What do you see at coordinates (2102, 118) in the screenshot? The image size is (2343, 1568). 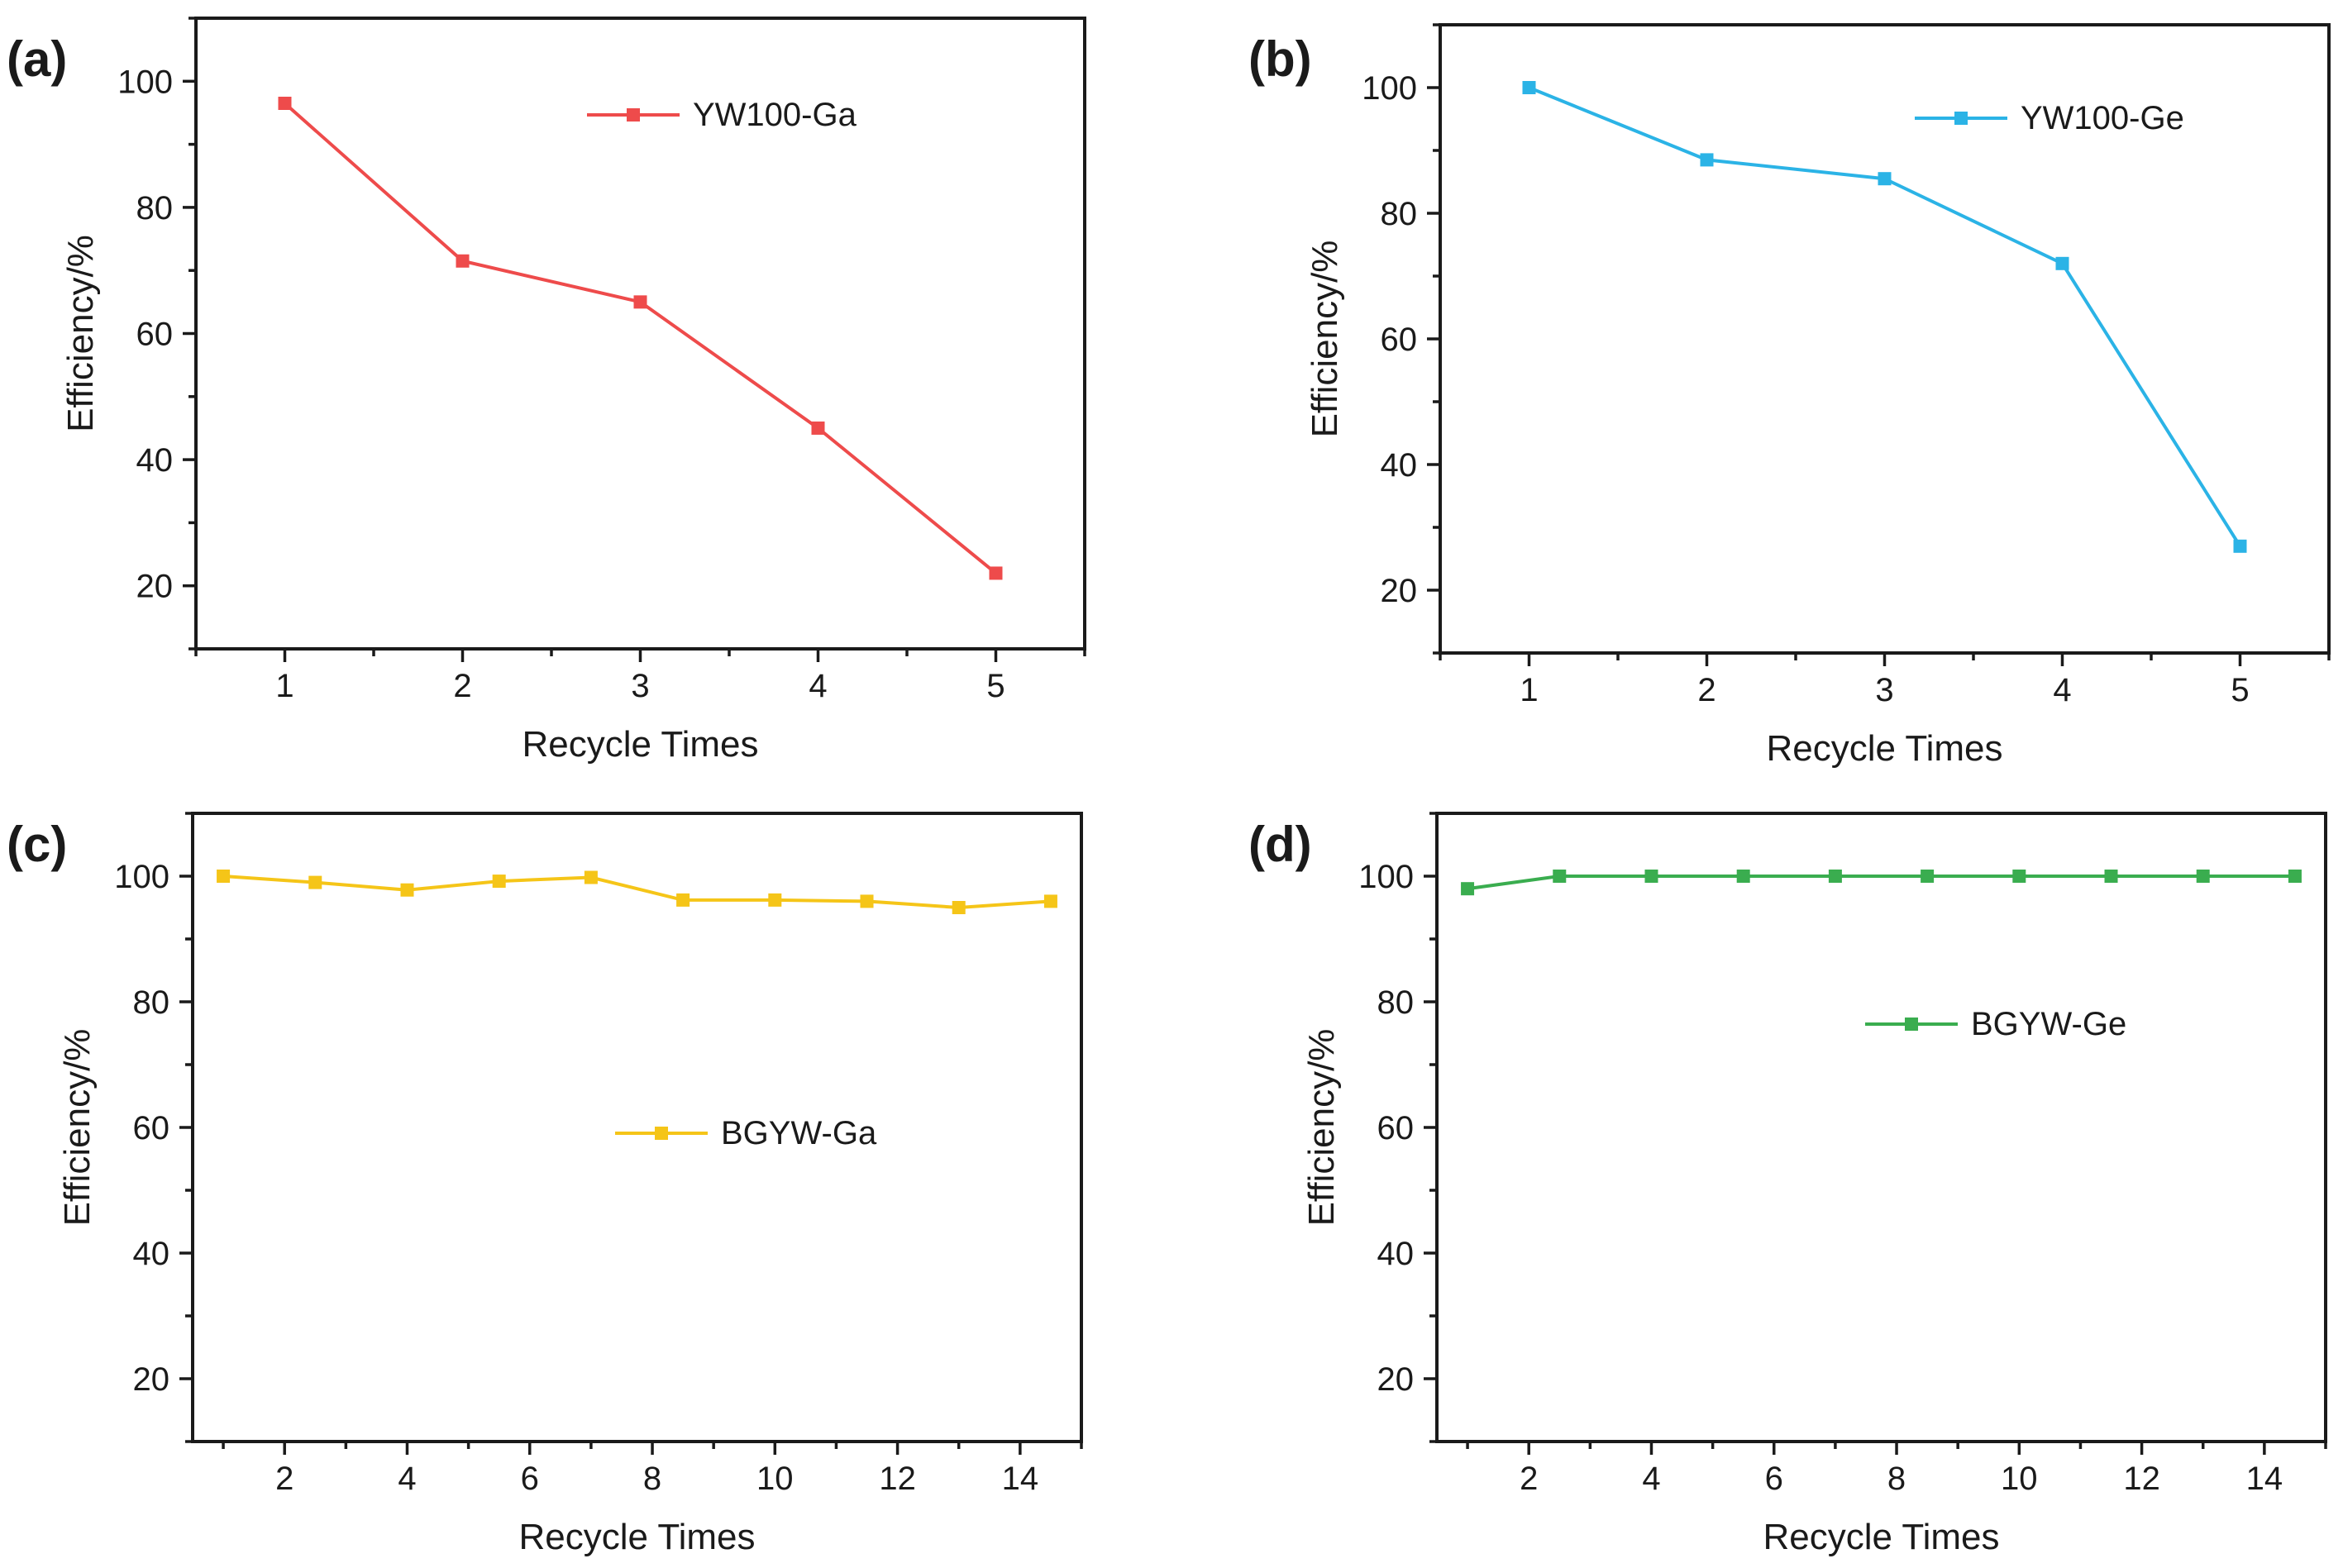 I see `legend-label: YW100-Ge` at bounding box center [2102, 118].